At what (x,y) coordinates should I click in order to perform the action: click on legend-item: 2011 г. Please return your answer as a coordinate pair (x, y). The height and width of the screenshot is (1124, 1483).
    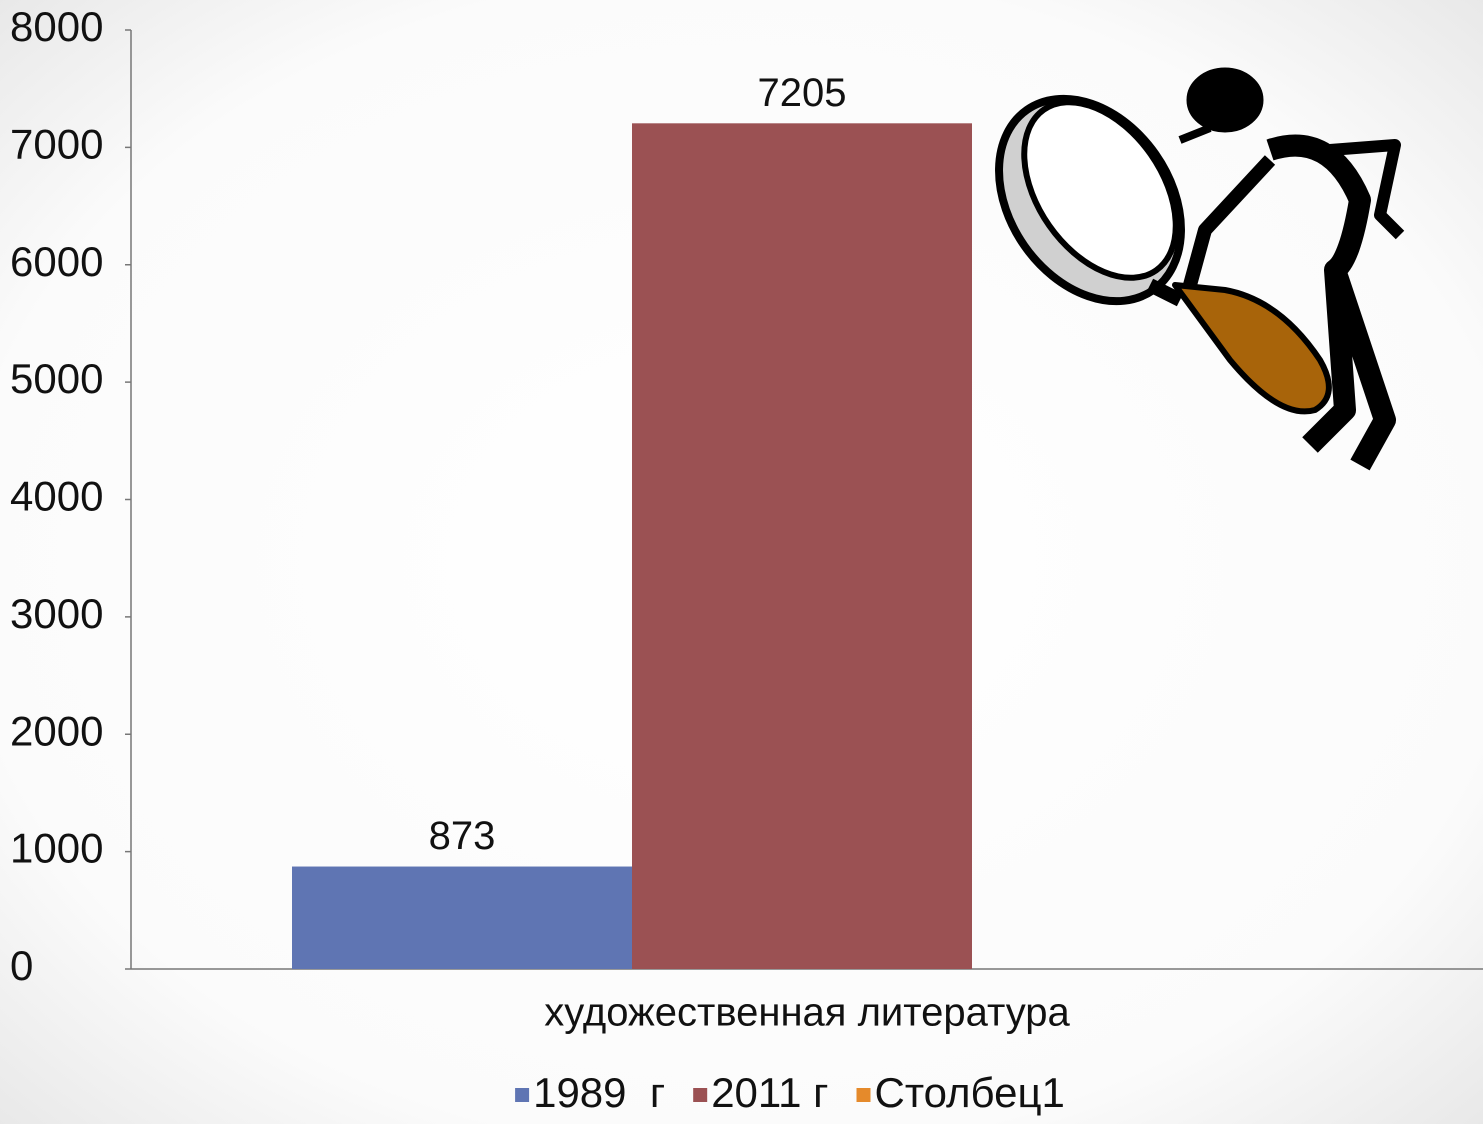
    Looking at the image, I should click on (761, 1092).